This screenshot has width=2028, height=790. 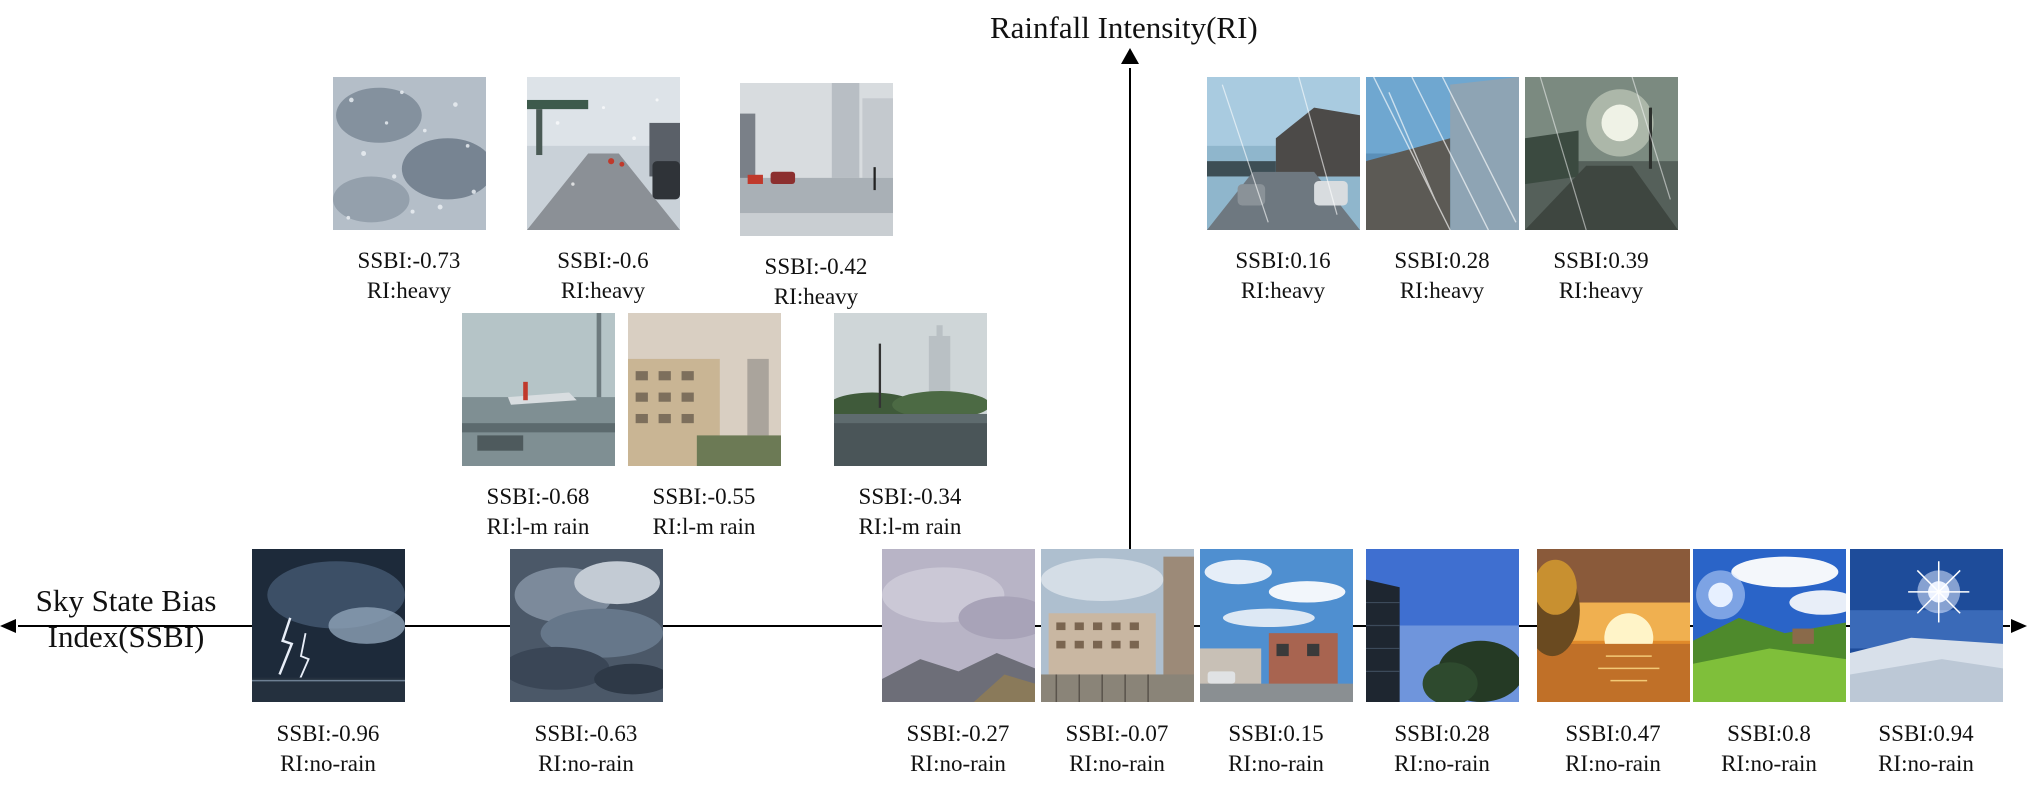 I want to click on ssbi-label: SSBI:-0.07, so click(x=1117, y=733).